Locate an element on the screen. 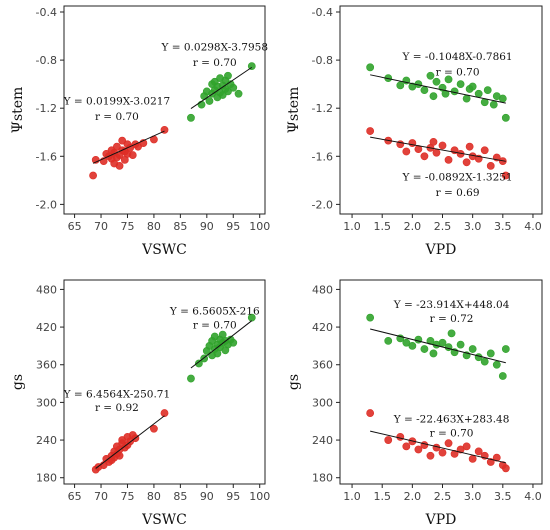 This screenshot has width=550, height=530. y-tick-label: 360 is located at coordinates (46, 365).